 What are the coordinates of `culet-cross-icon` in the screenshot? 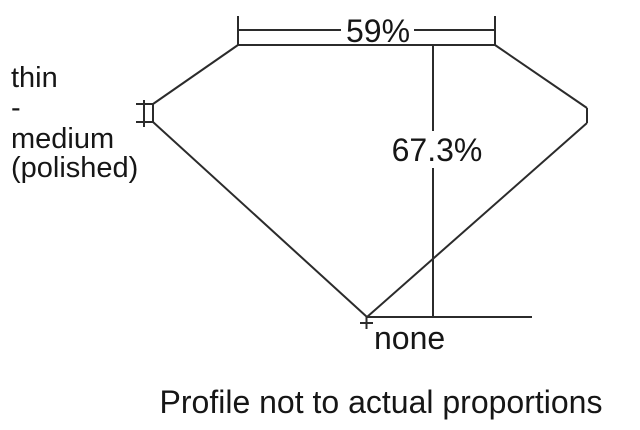 It's located at (366, 323).